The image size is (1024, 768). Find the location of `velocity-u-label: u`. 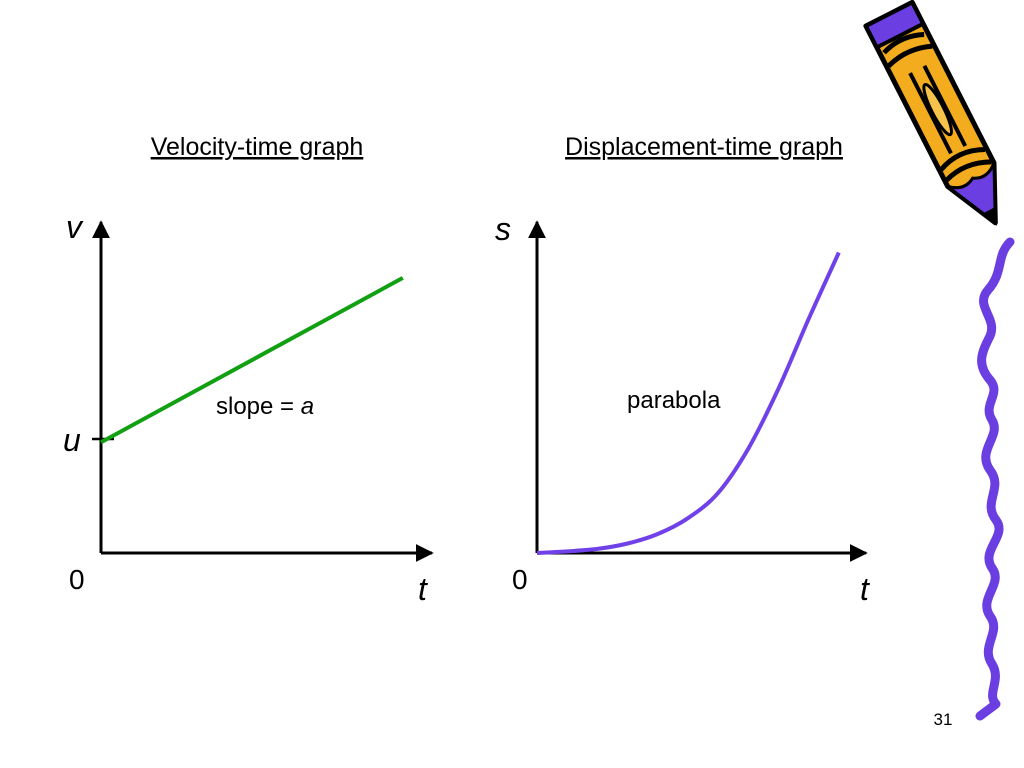

velocity-u-label: u is located at coordinates (72, 440).